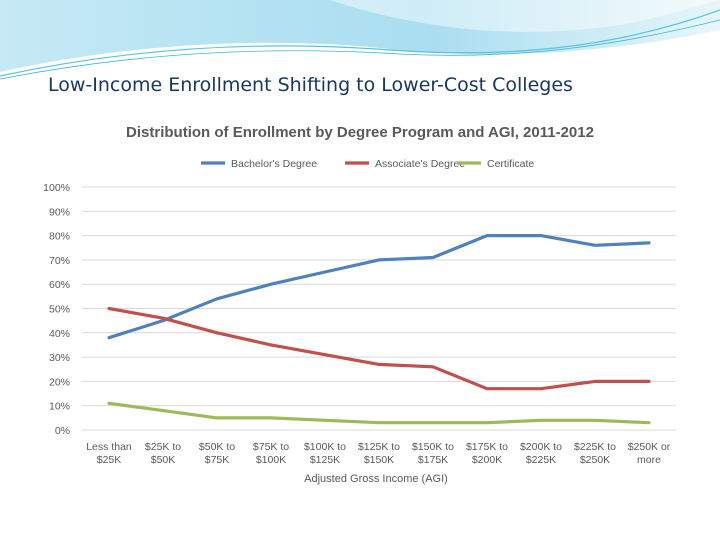 The image size is (720, 540). What do you see at coordinates (525, 16) in the screenshot?
I see `banner-wave-highlight` at bounding box center [525, 16].